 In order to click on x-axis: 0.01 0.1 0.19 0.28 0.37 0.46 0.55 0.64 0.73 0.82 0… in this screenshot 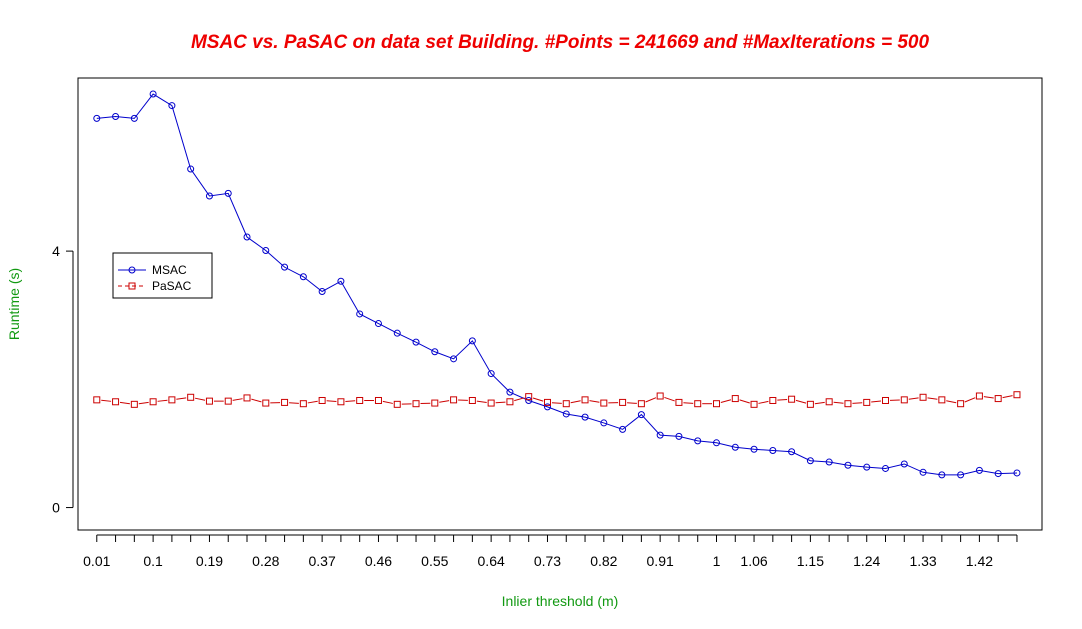, I will do `click(550, 551)`.